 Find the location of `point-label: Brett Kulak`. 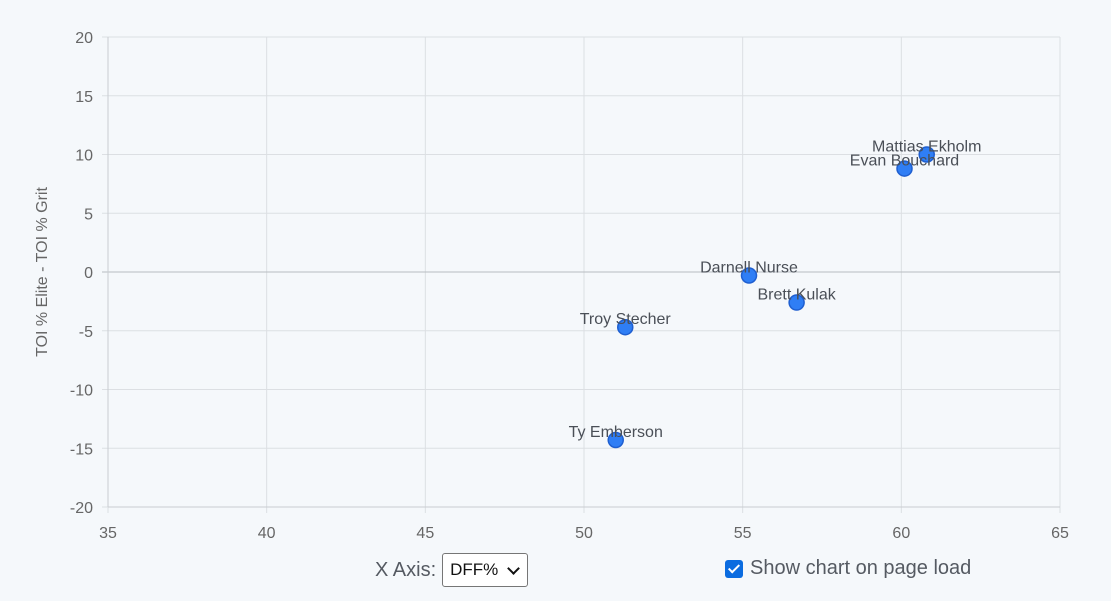

point-label: Brett Kulak is located at coordinates (796, 295).